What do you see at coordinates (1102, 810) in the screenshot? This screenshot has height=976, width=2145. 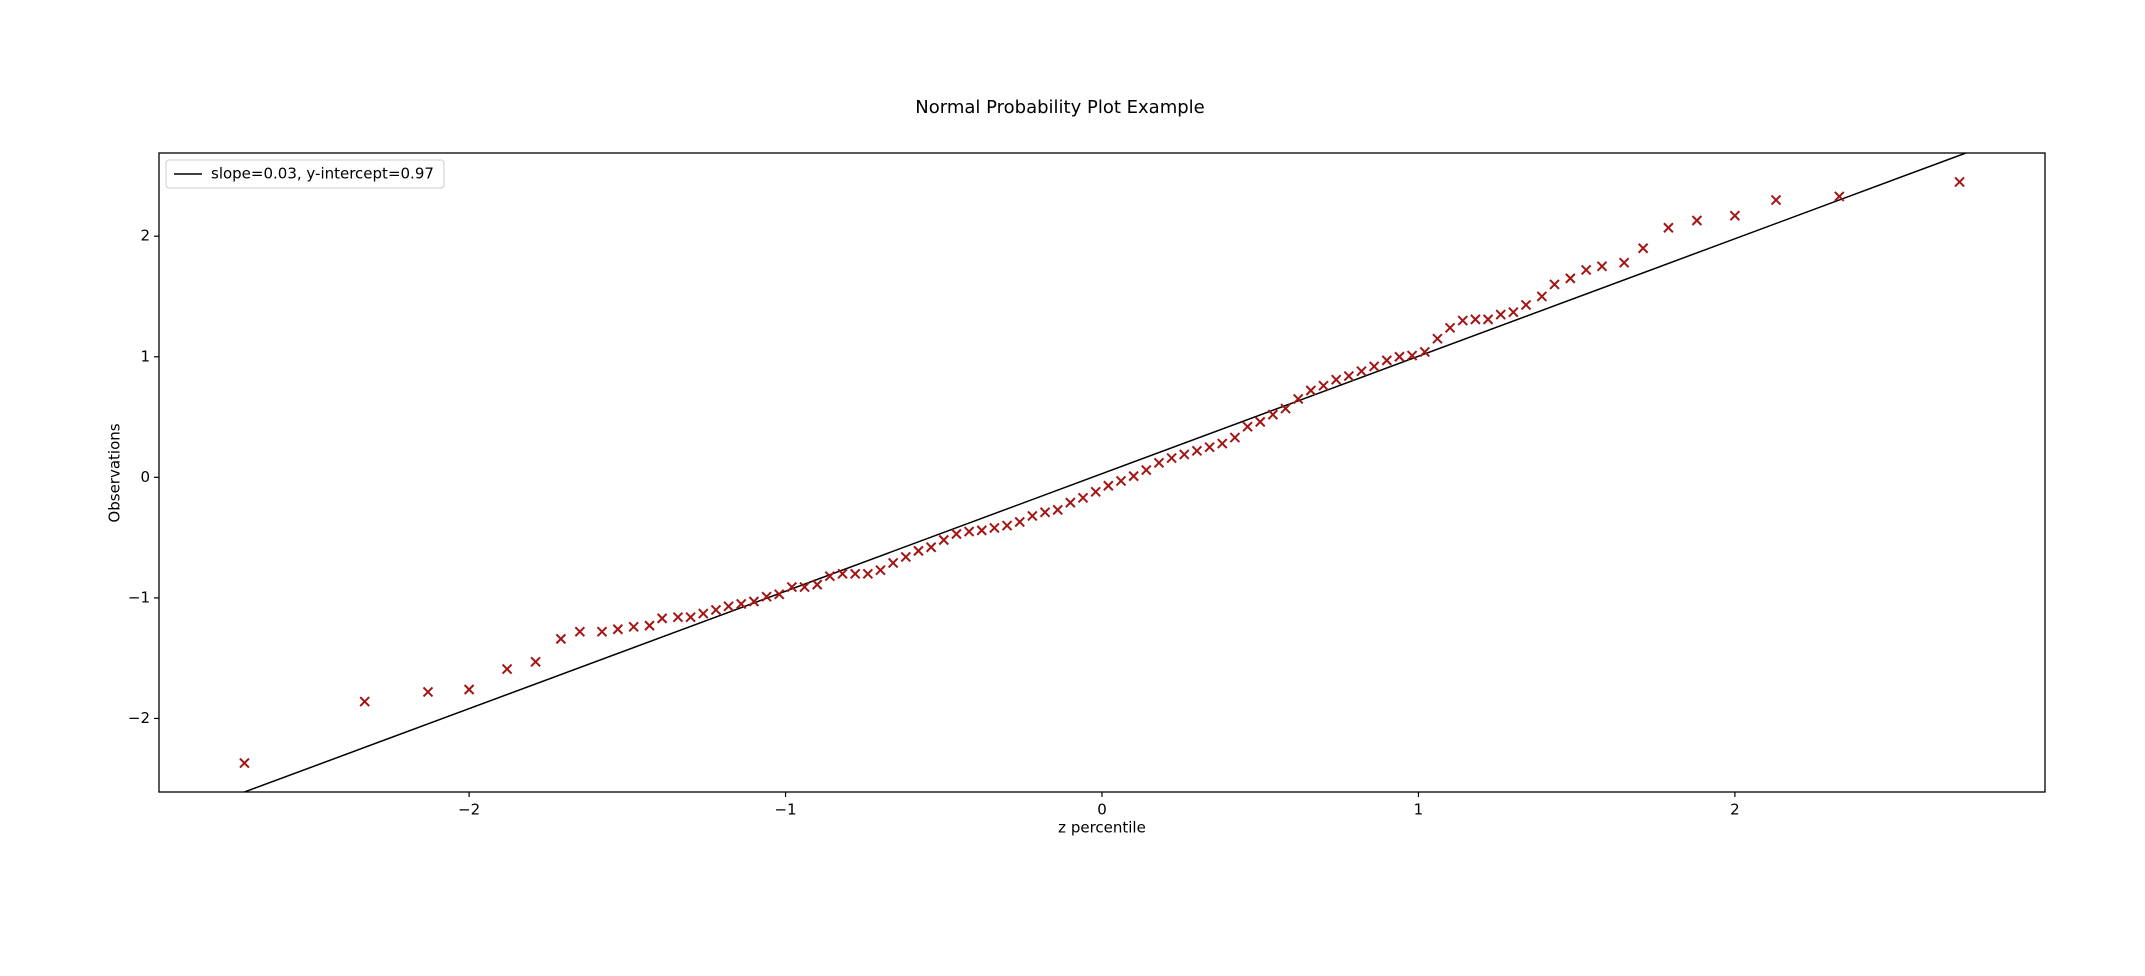 I see `x-tick-label: 0` at bounding box center [1102, 810].